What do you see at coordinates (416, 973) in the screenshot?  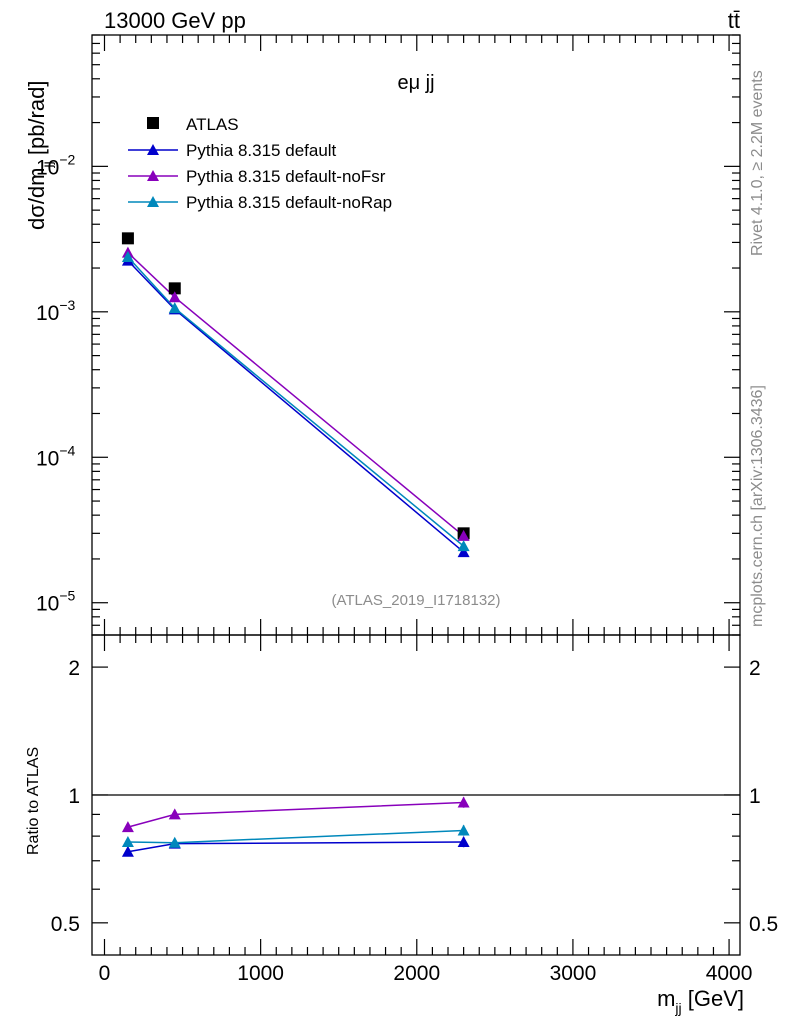 I see `x-tick-label: 2000` at bounding box center [416, 973].